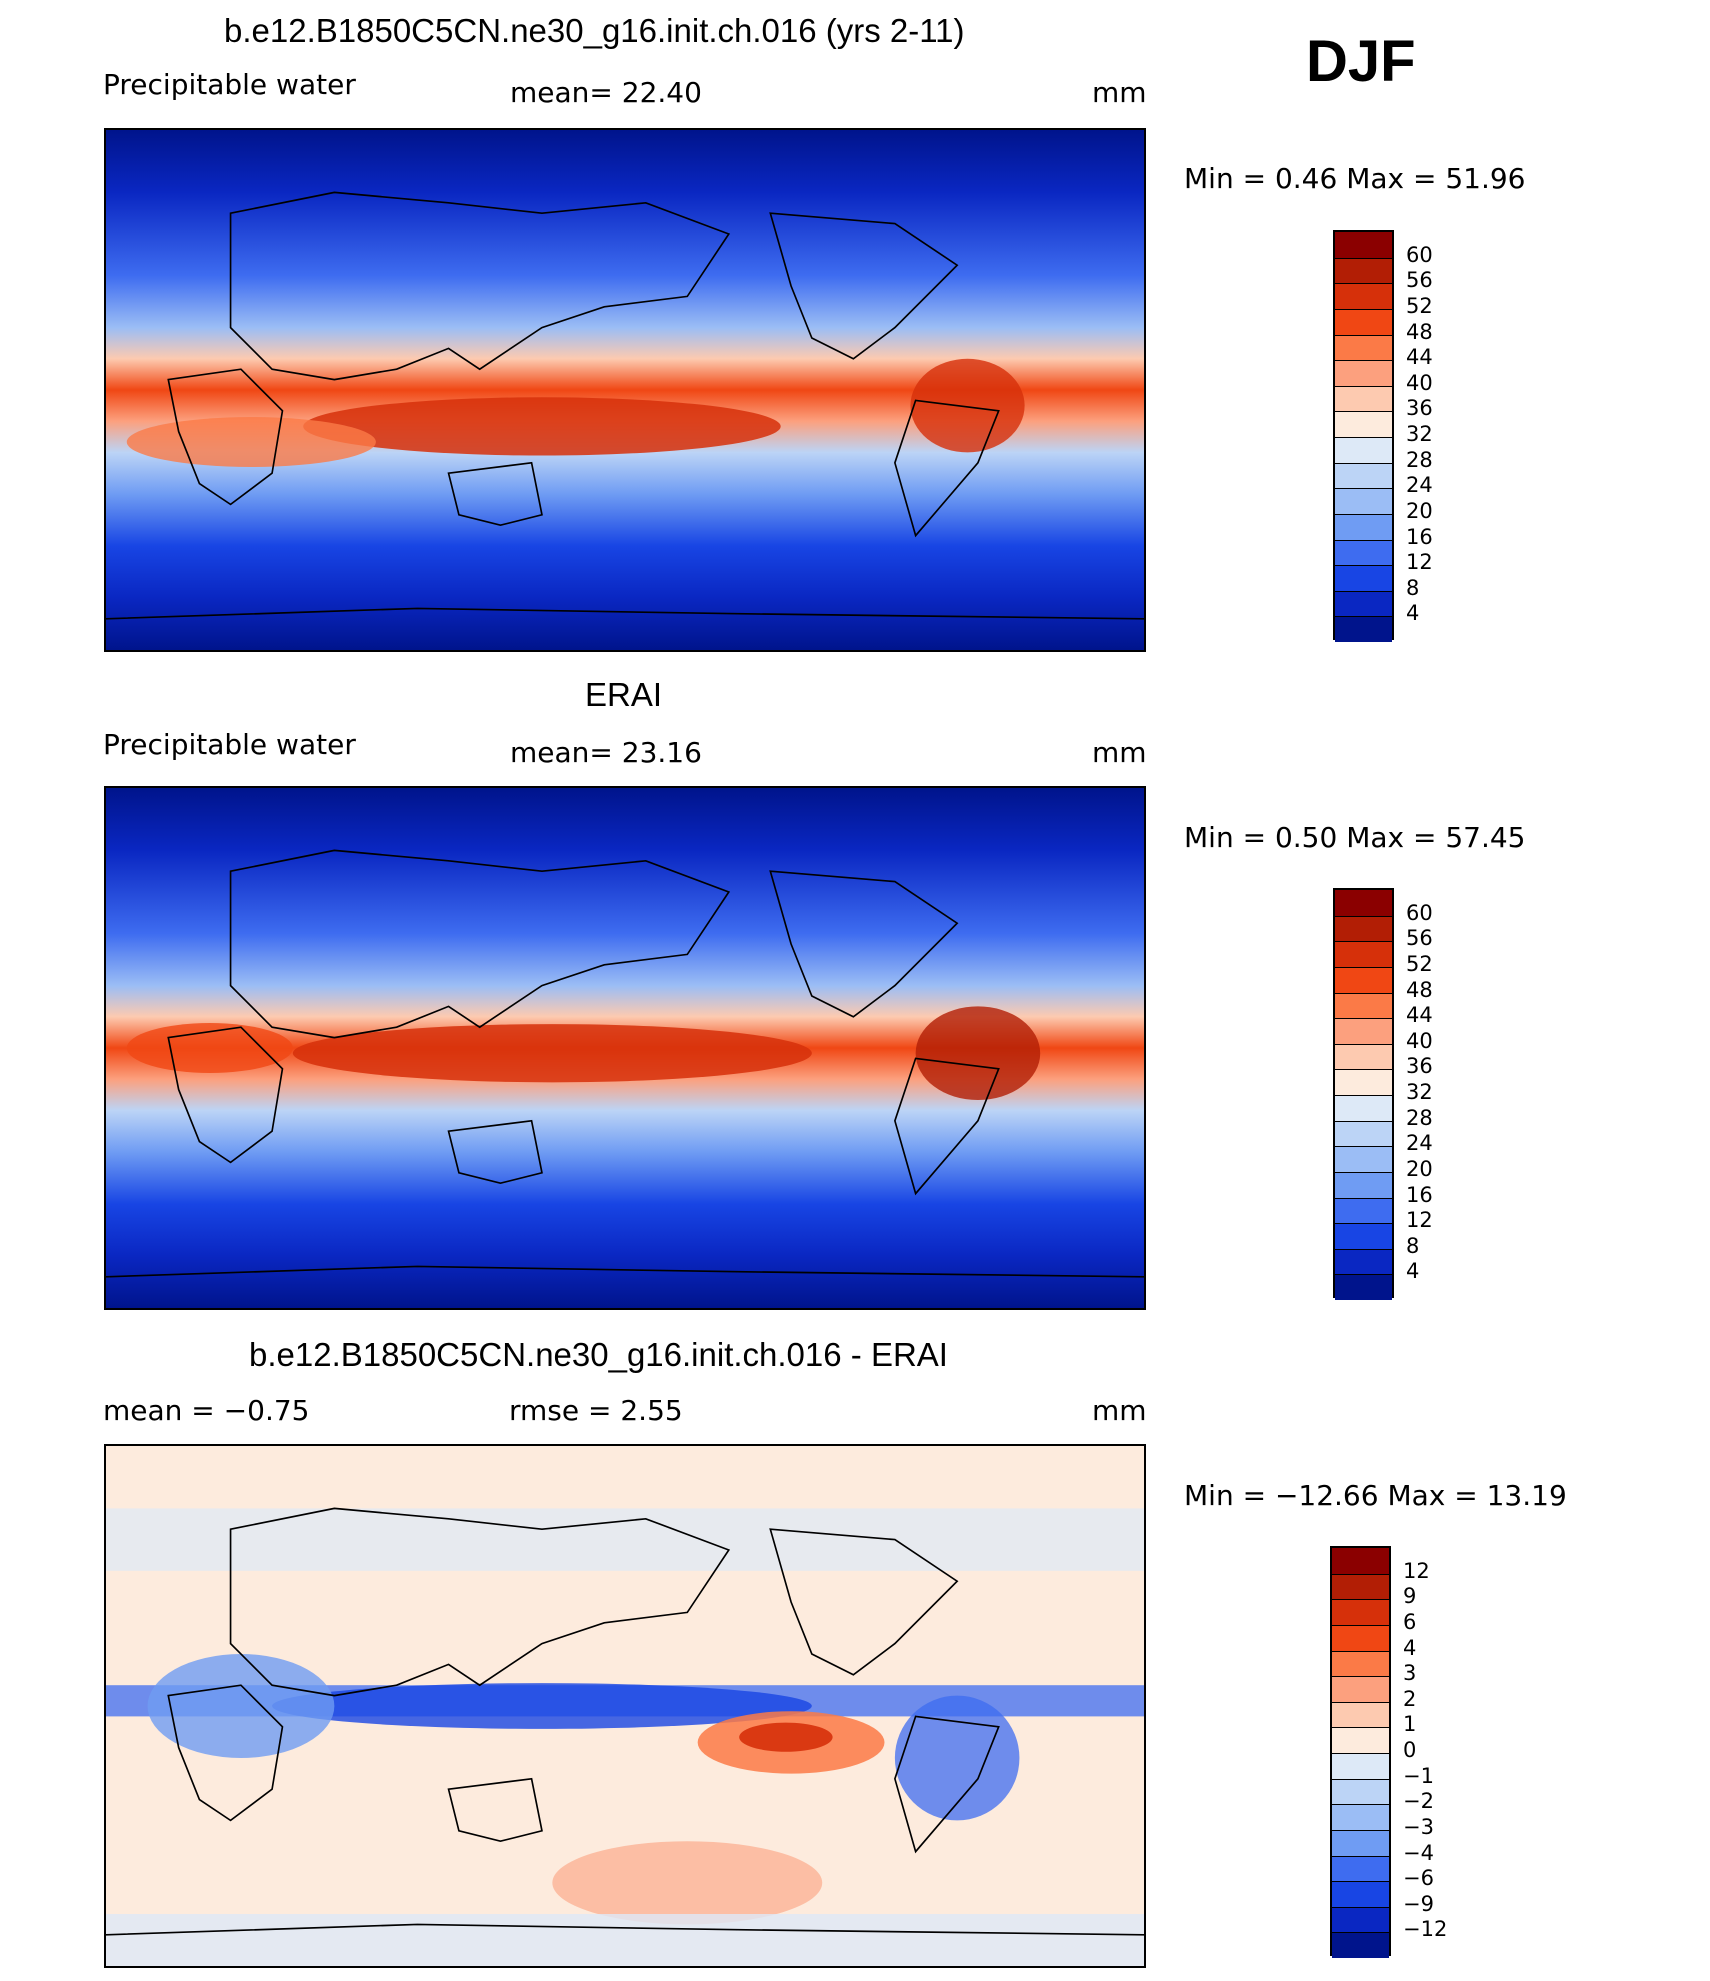 This screenshot has width=1710, height=1981. I want to click on colorbar-tick-label: 9, so click(1410, 1596).